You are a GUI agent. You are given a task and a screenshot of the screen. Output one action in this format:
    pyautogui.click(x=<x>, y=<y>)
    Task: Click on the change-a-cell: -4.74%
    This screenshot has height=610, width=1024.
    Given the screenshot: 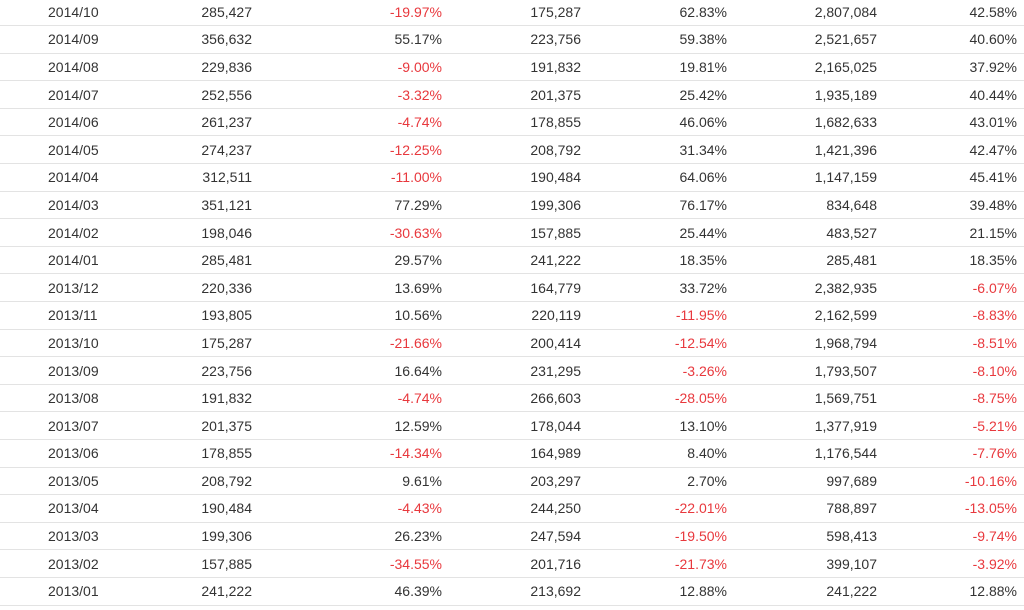 What is the action you would take?
    pyautogui.click(x=354, y=398)
    